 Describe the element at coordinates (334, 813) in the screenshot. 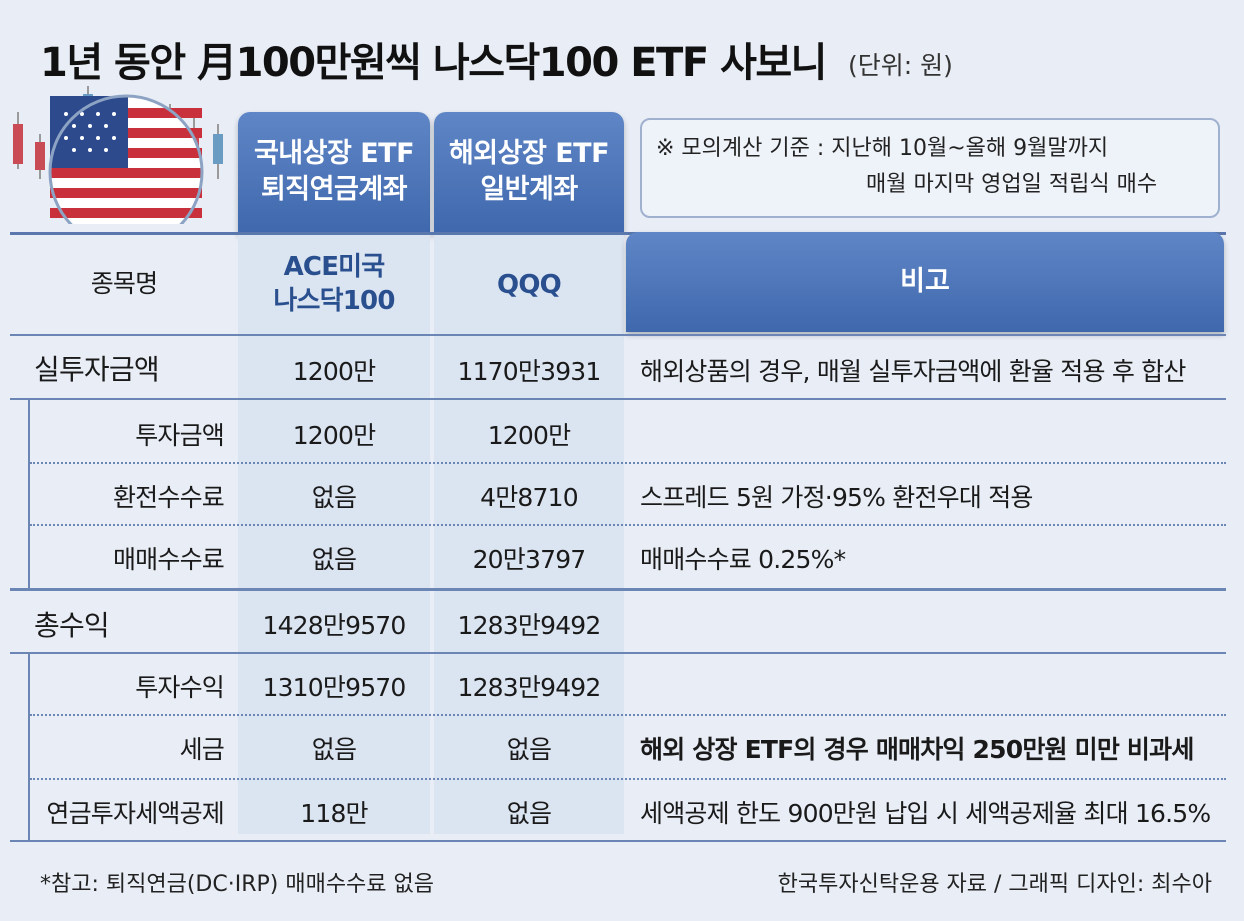

I see `table-cell-domestic: 118만` at that location.